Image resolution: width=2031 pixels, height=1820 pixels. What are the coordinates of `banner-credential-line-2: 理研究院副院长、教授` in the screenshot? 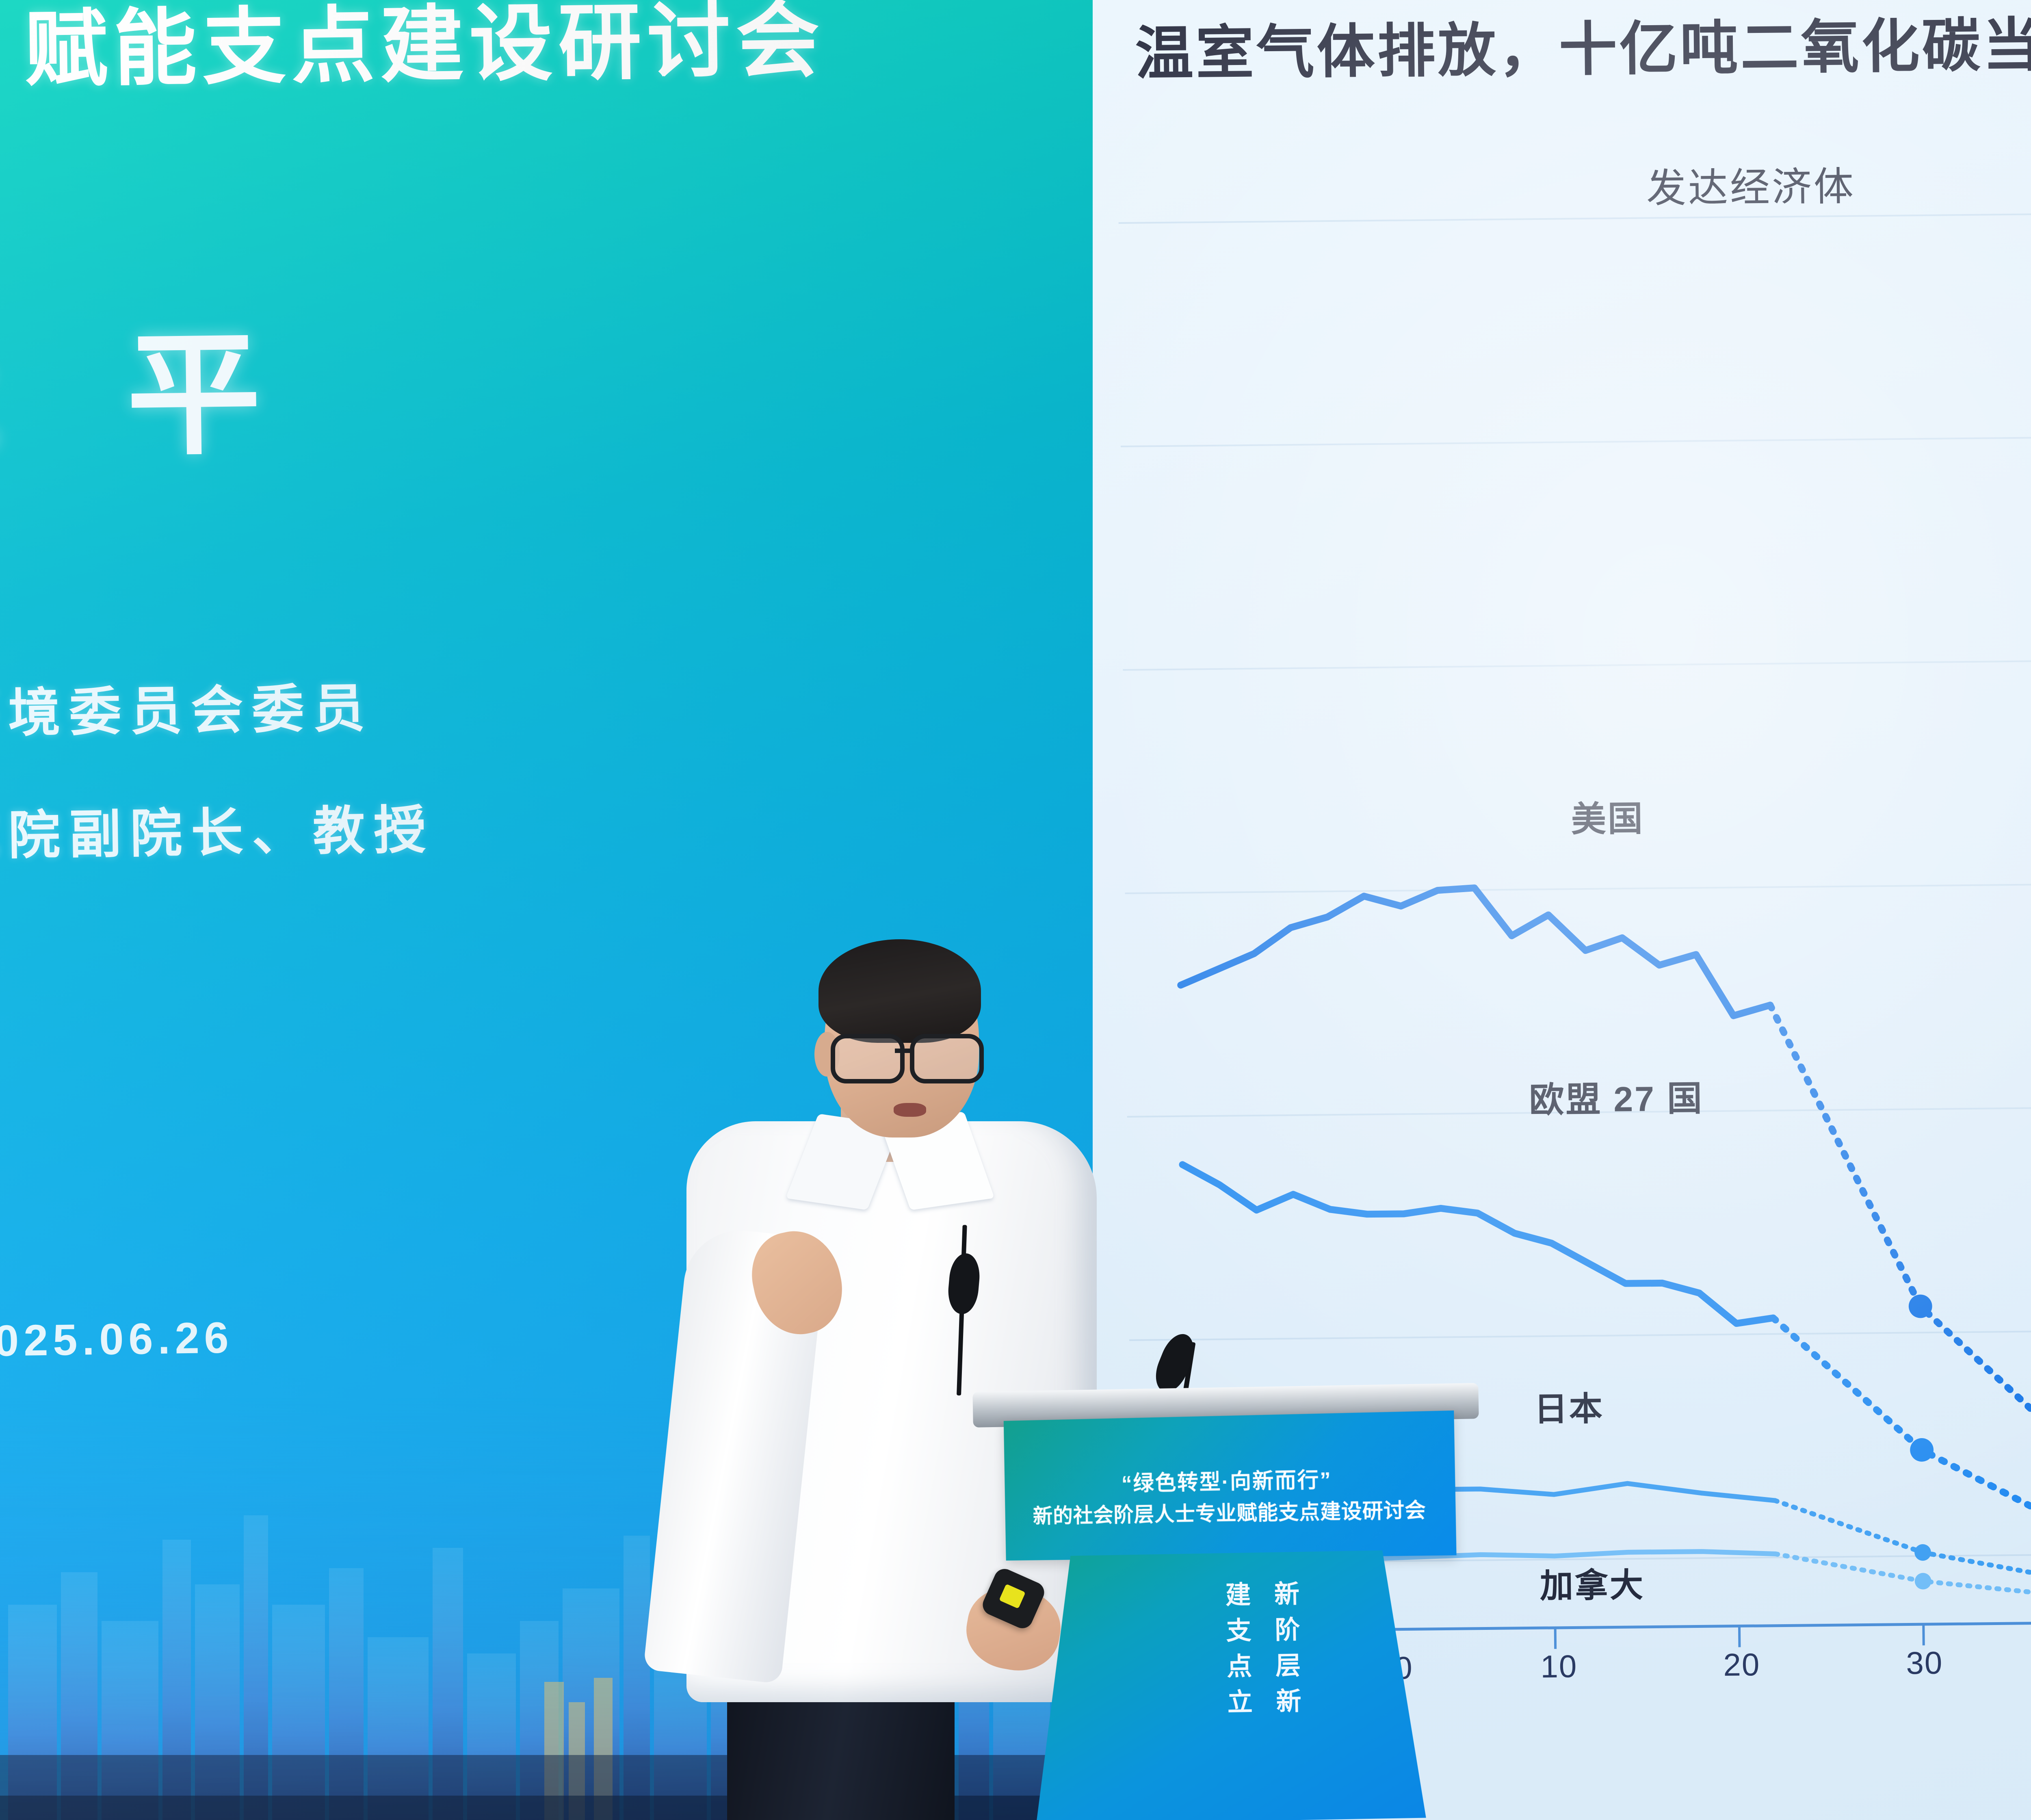 It's located at (217, 834).